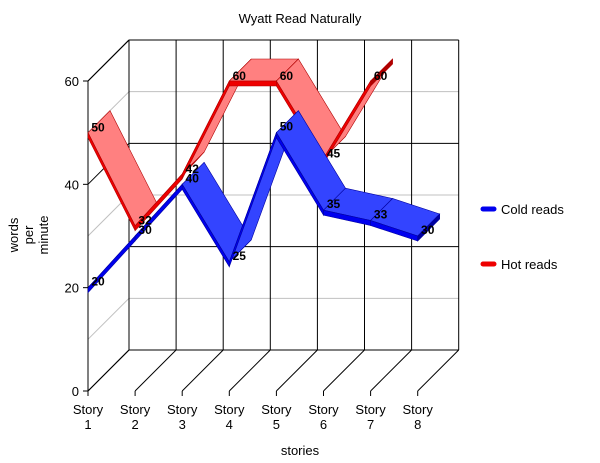 This screenshot has height=463, width=600. What do you see at coordinates (98, 128) in the screenshot?
I see `hot-reads-data-label: 50` at bounding box center [98, 128].